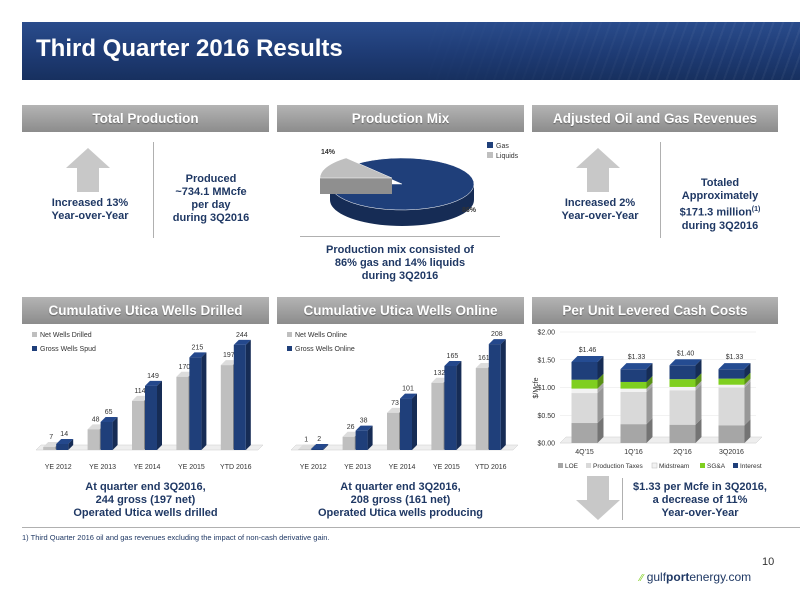 The height and width of the screenshot is (600, 800). I want to click on bar-value-label: 114, so click(139, 391).